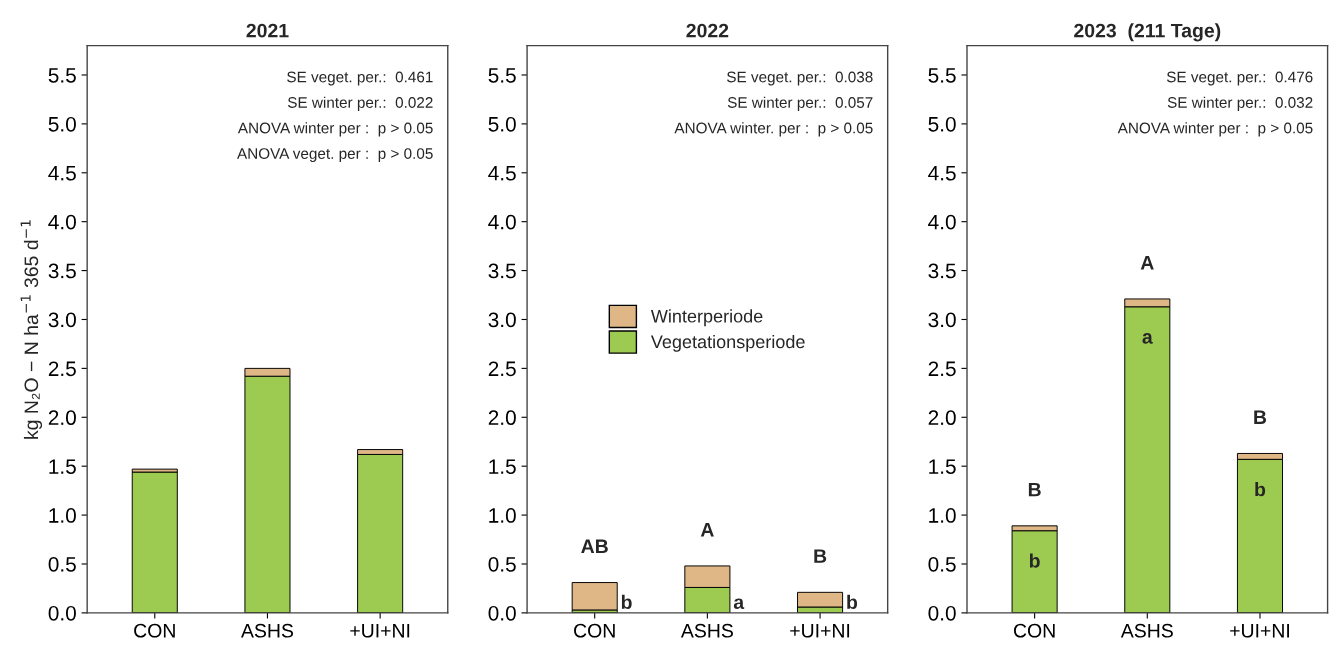 The image size is (1341, 652). I want to click on annotation: SE veget. per.: 0.476, so click(1239, 78).